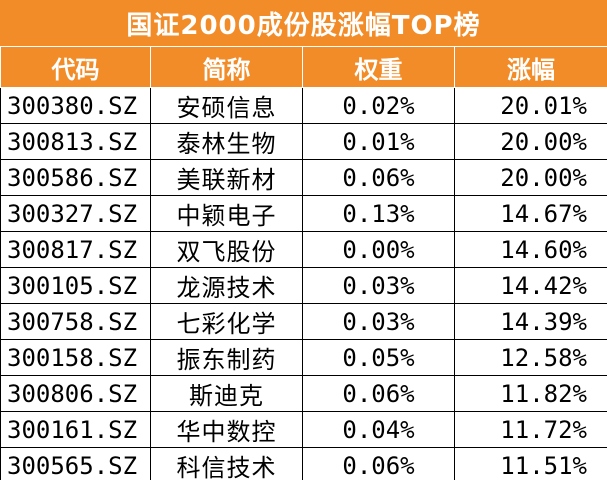 The width and height of the screenshot is (607, 480). I want to click on table-row: 300817.SZ 双飞股份 0.00% 14.60%, so click(303, 249).